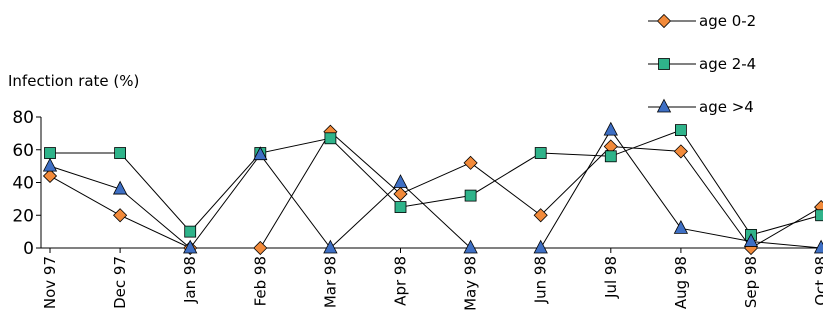 The height and width of the screenshot is (327, 823). I want to click on x-tick-label: Oct 98, so click(817, 281).